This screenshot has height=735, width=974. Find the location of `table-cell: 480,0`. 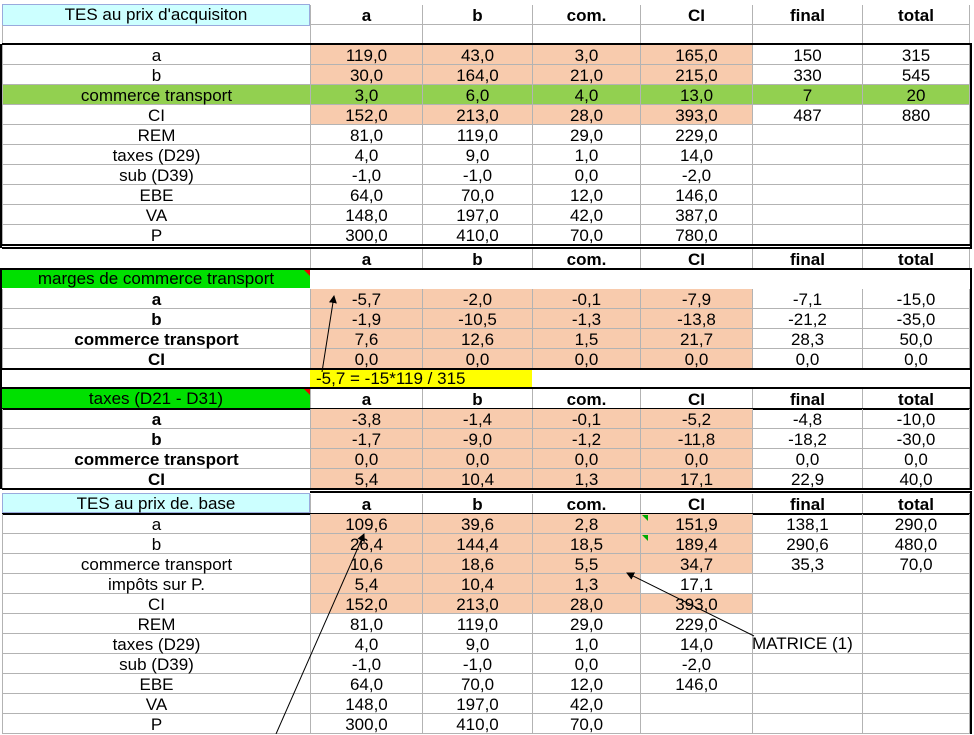

table-cell: 480,0 is located at coordinates (916, 544).